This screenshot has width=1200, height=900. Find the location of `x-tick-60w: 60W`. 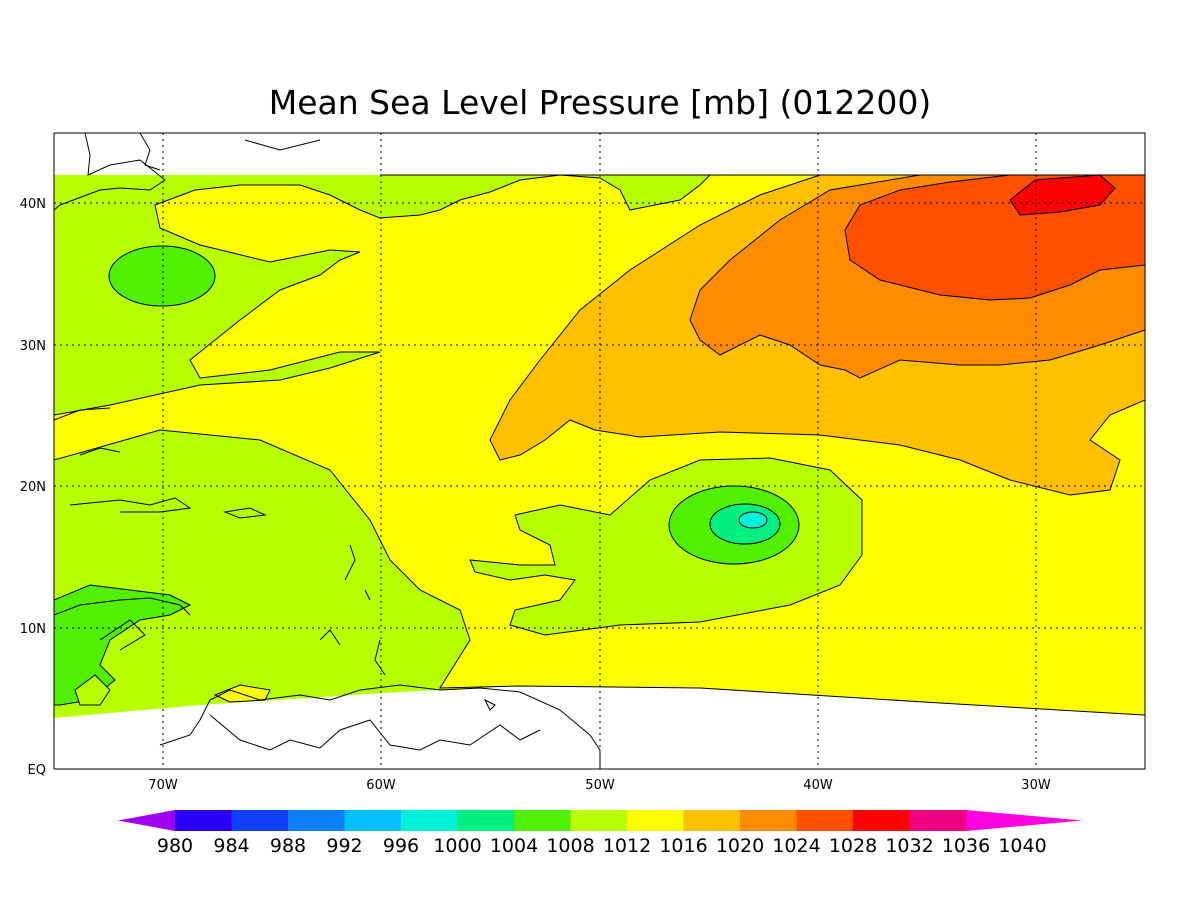

x-tick-60w: 60W is located at coordinates (381, 785).